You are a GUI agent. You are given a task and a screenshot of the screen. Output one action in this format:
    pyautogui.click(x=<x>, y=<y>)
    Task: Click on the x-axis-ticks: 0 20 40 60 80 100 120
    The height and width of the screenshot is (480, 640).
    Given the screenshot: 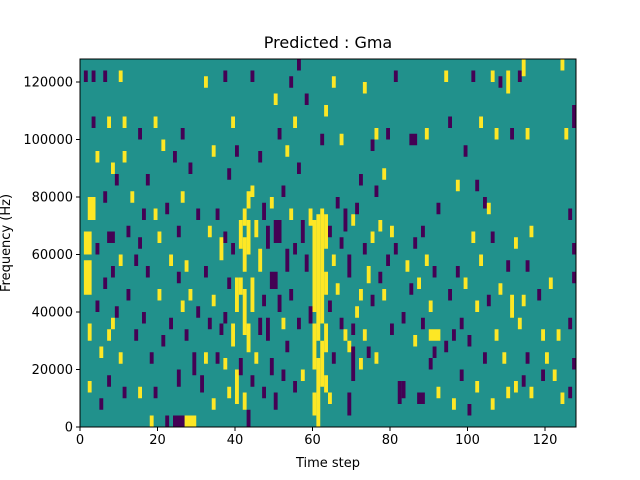 What is the action you would take?
    pyautogui.click(x=317, y=437)
    